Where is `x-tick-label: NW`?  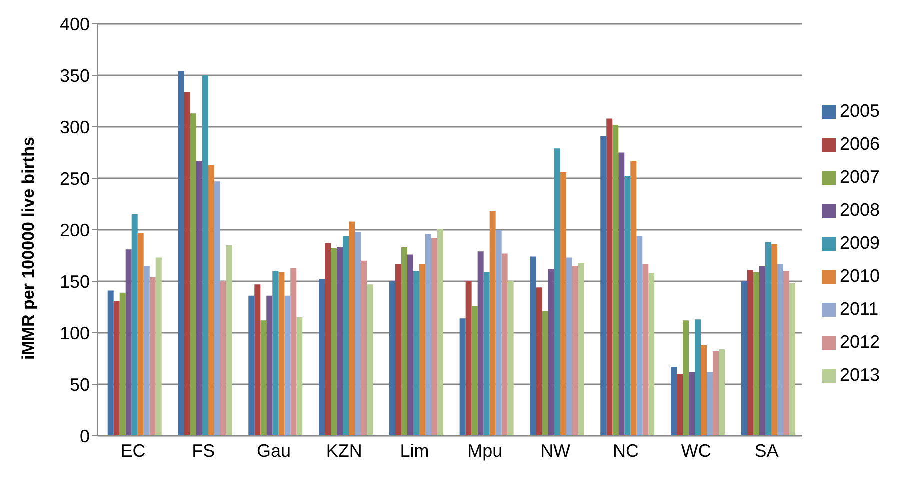
x-tick-label: NW is located at coordinates (555, 450).